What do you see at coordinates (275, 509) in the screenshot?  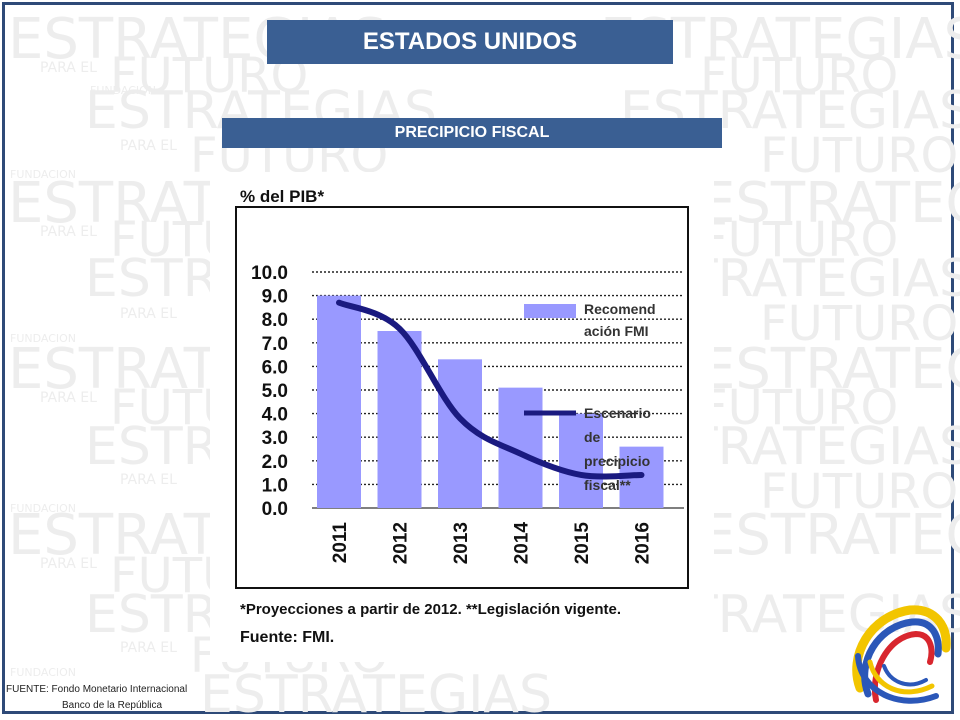 I see `y-tick-label: 0.0` at bounding box center [275, 509].